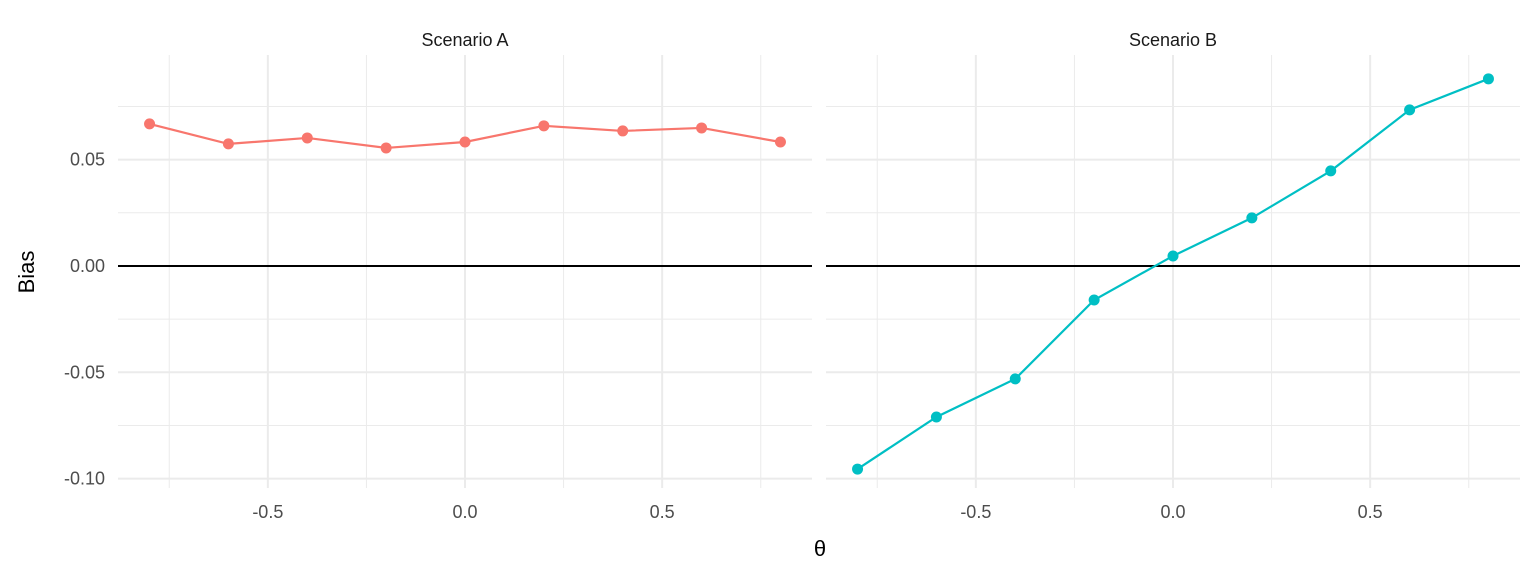  What do you see at coordinates (84, 479) in the screenshot?
I see `y-tick-label: -0.10` at bounding box center [84, 479].